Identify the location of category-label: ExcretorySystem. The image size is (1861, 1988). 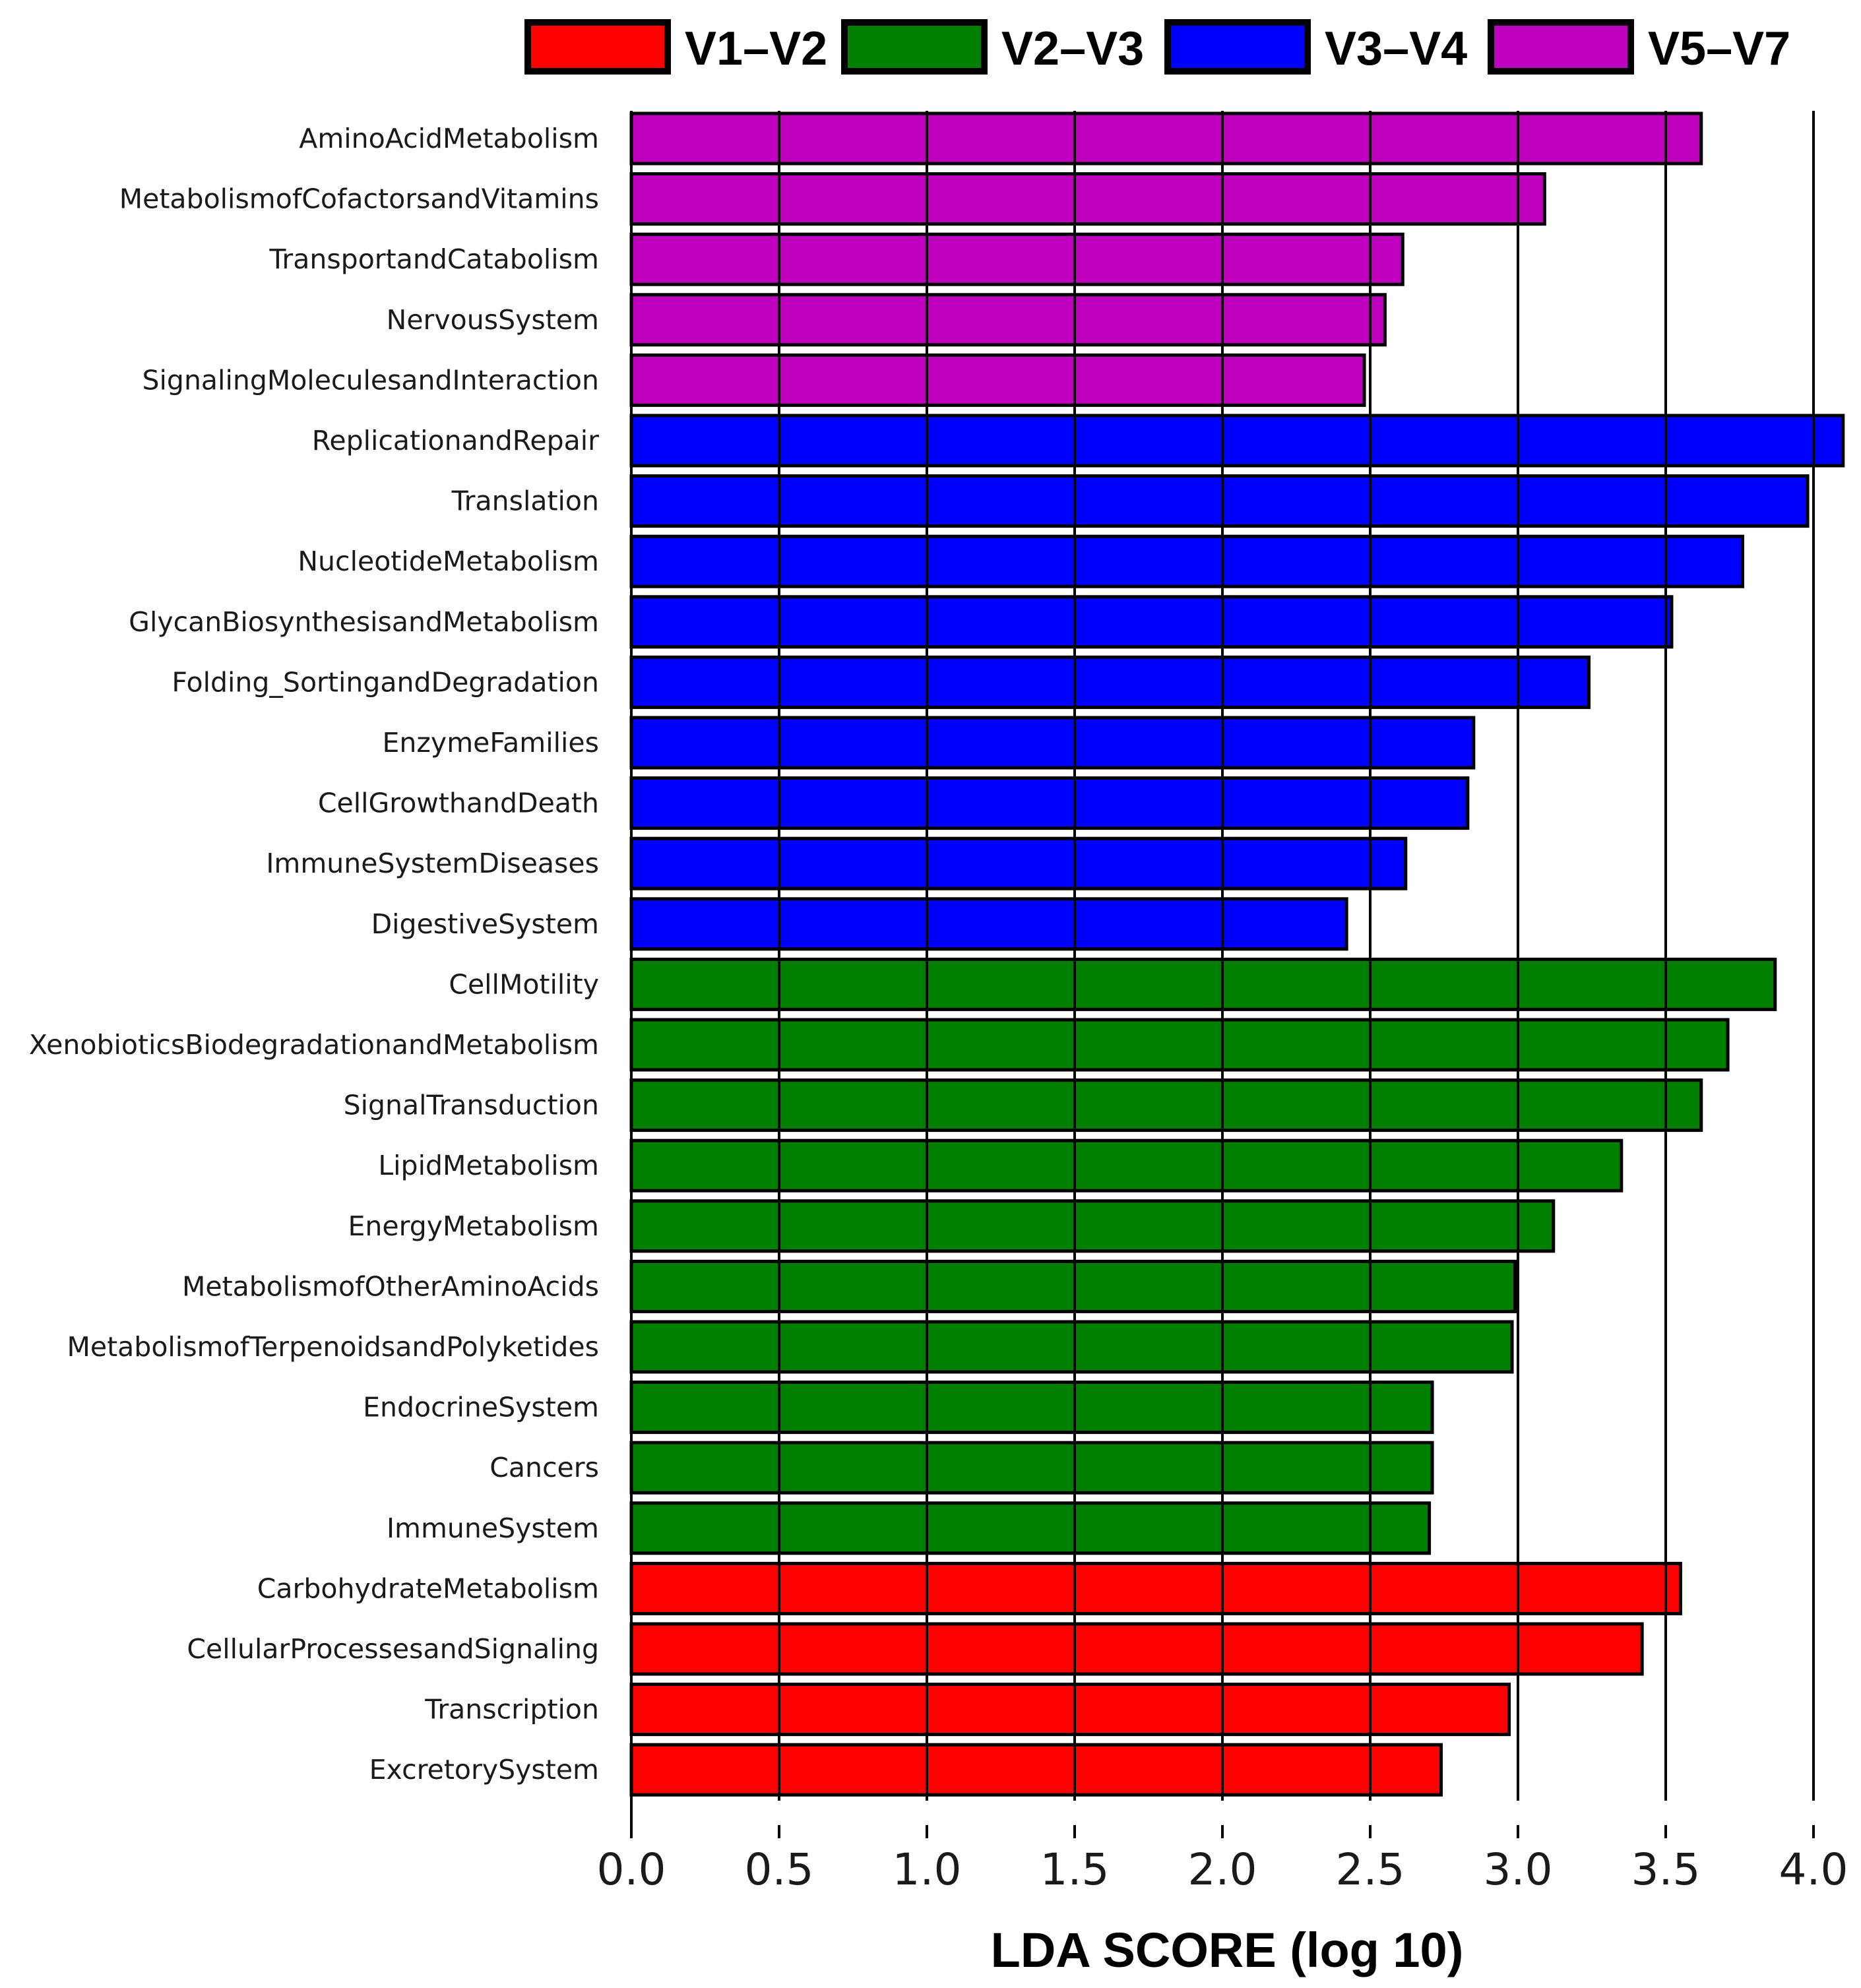
(484, 1770).